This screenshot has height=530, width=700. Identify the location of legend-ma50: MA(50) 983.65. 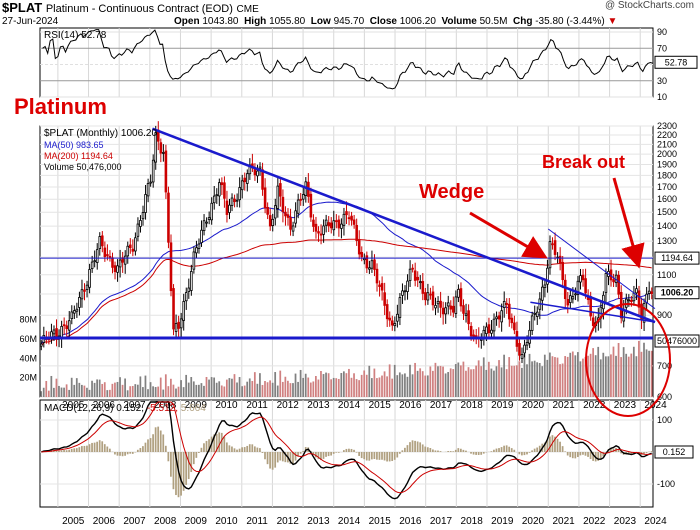
(74, 145).